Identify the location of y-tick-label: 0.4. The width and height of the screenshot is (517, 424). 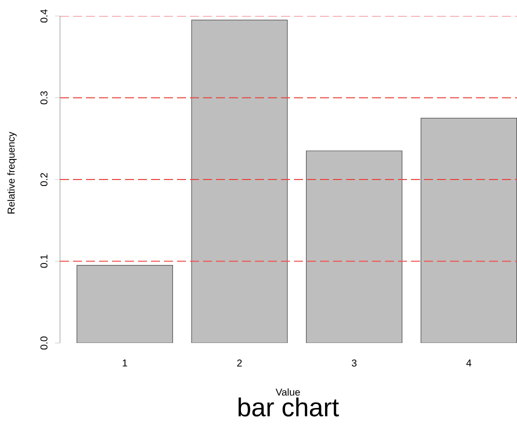
(44, 16).